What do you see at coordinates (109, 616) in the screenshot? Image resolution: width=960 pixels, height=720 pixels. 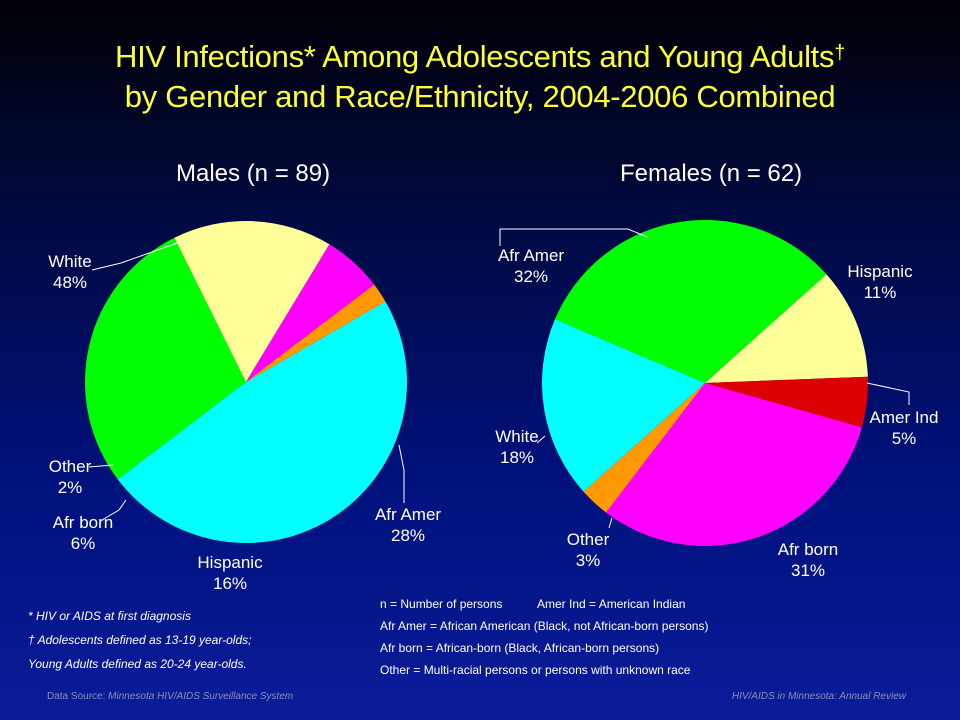 I see `footnote-hiv: * HIV or AIDS at first diagnosis` at bounding box center [109, 616].